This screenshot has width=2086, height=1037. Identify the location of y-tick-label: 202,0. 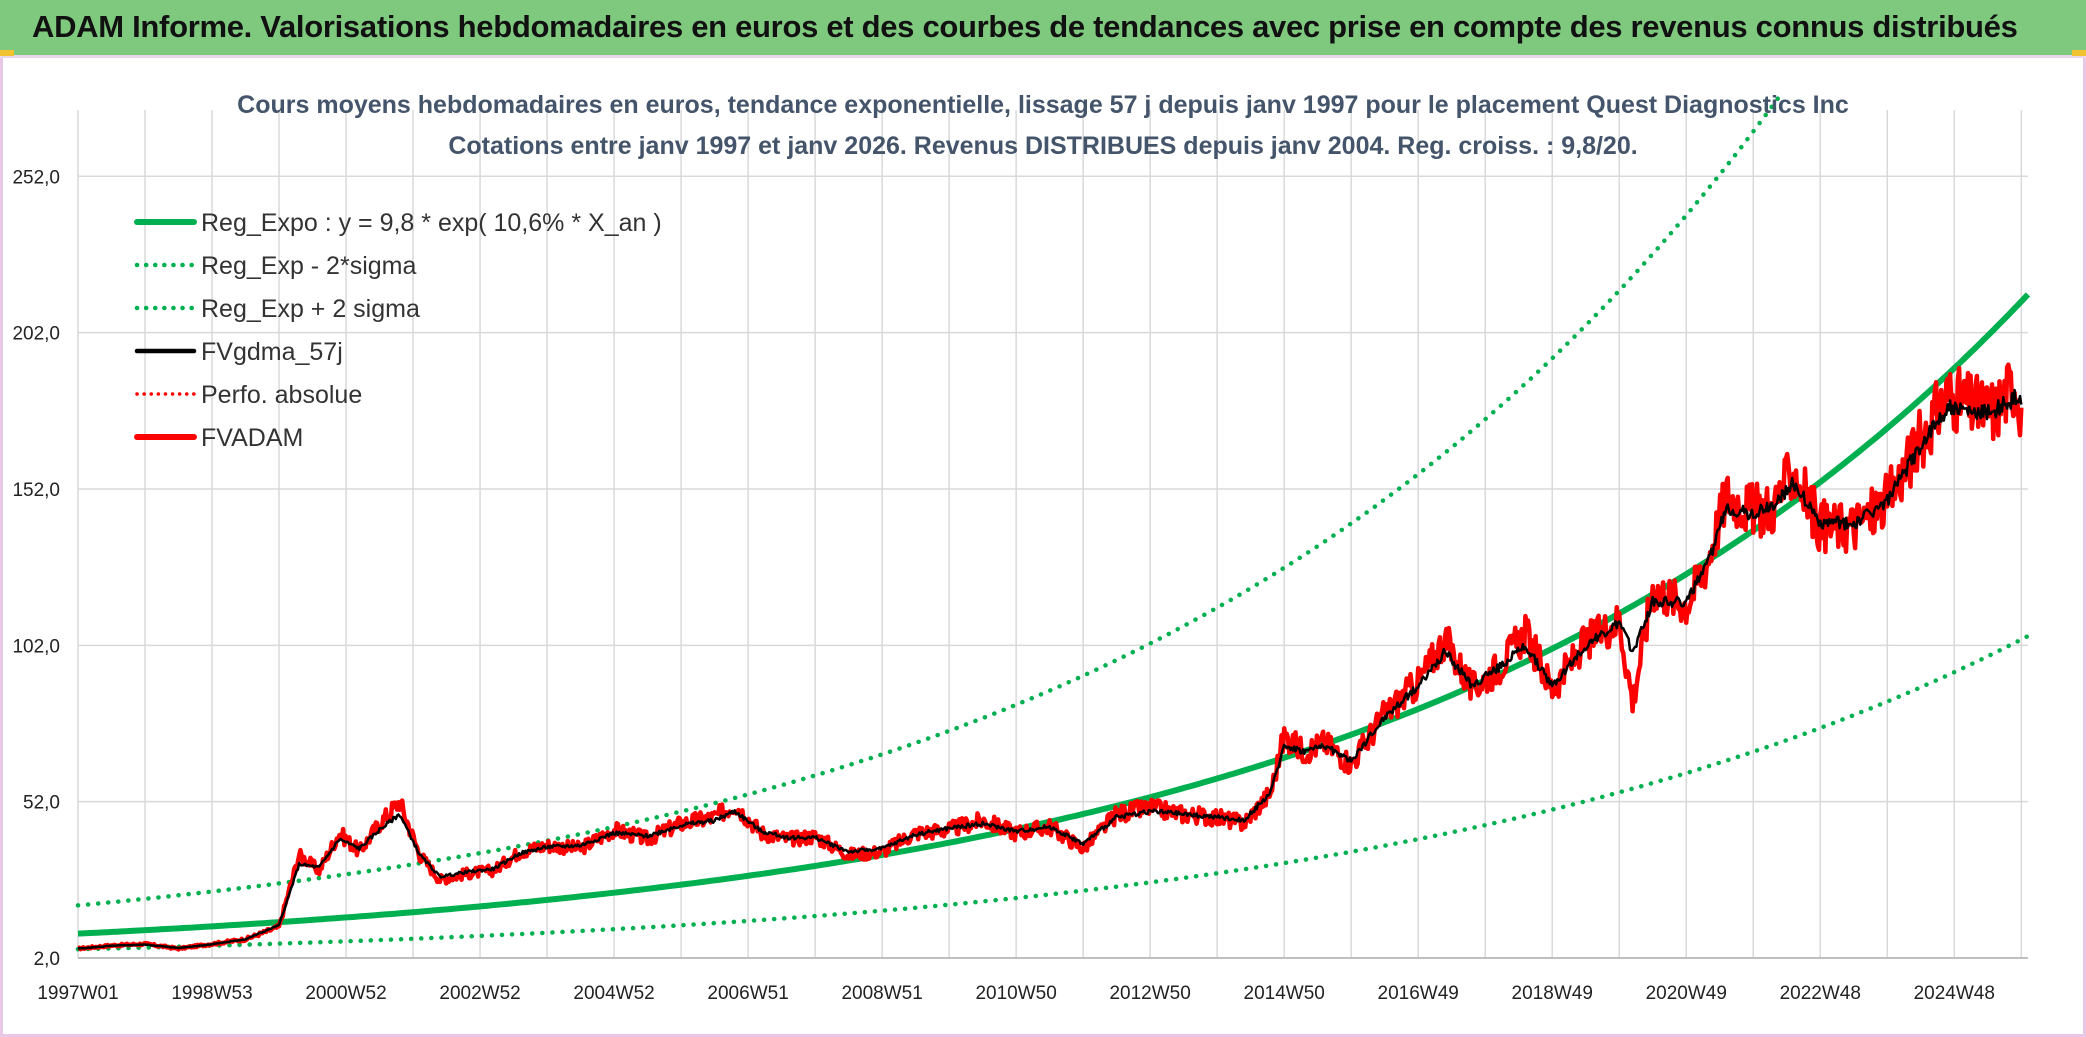
(36, 334).